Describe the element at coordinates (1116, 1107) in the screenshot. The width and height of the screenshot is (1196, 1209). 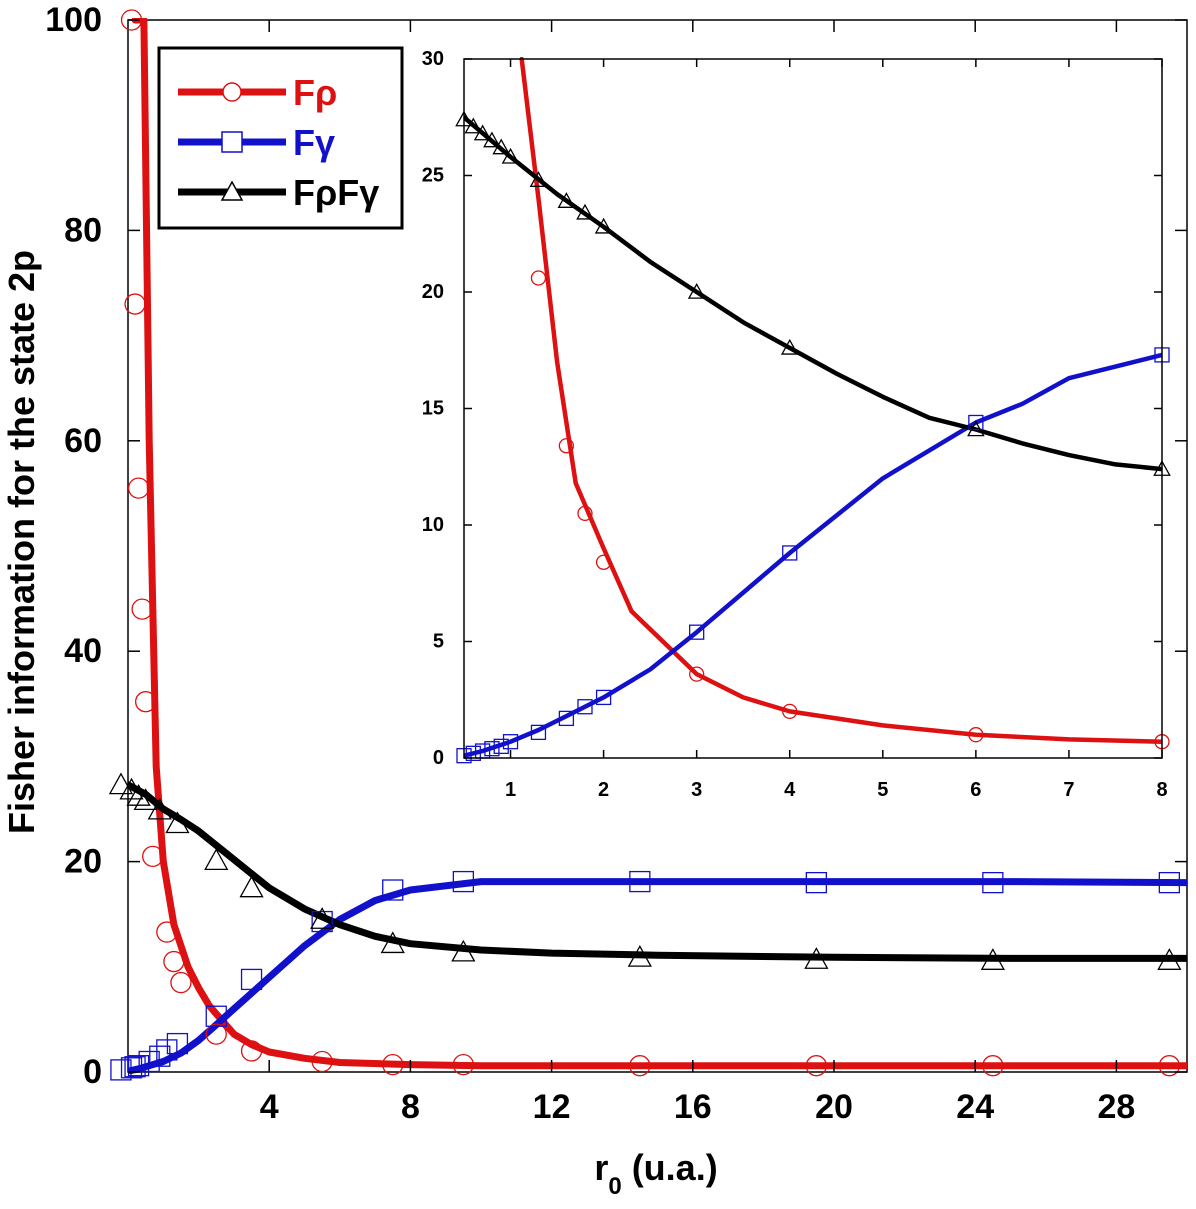
I see `main-x-tick-label: 28` at that location.